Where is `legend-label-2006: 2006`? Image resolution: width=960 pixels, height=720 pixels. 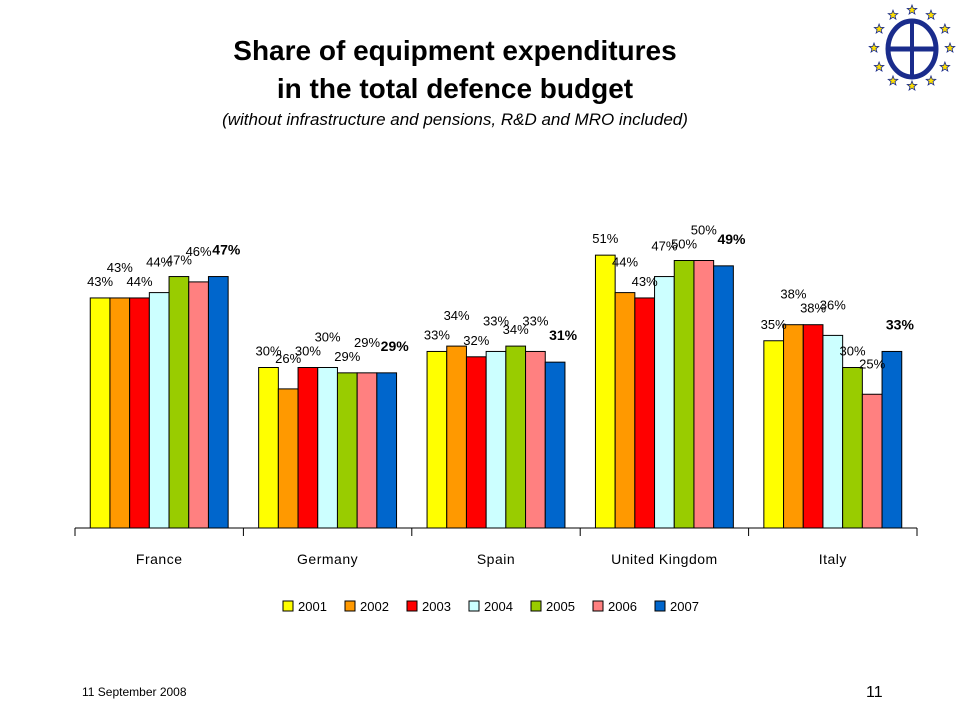
legend-label-2006: 2006 is located at coordinates (622, 606).